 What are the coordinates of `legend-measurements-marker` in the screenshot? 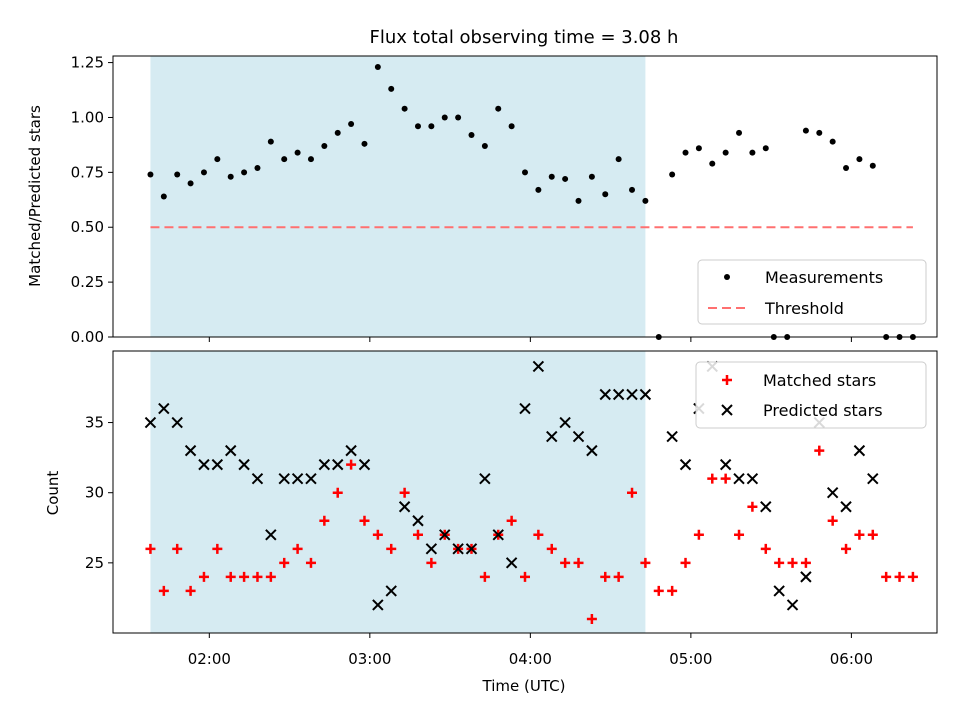 It's located at (727, 277).